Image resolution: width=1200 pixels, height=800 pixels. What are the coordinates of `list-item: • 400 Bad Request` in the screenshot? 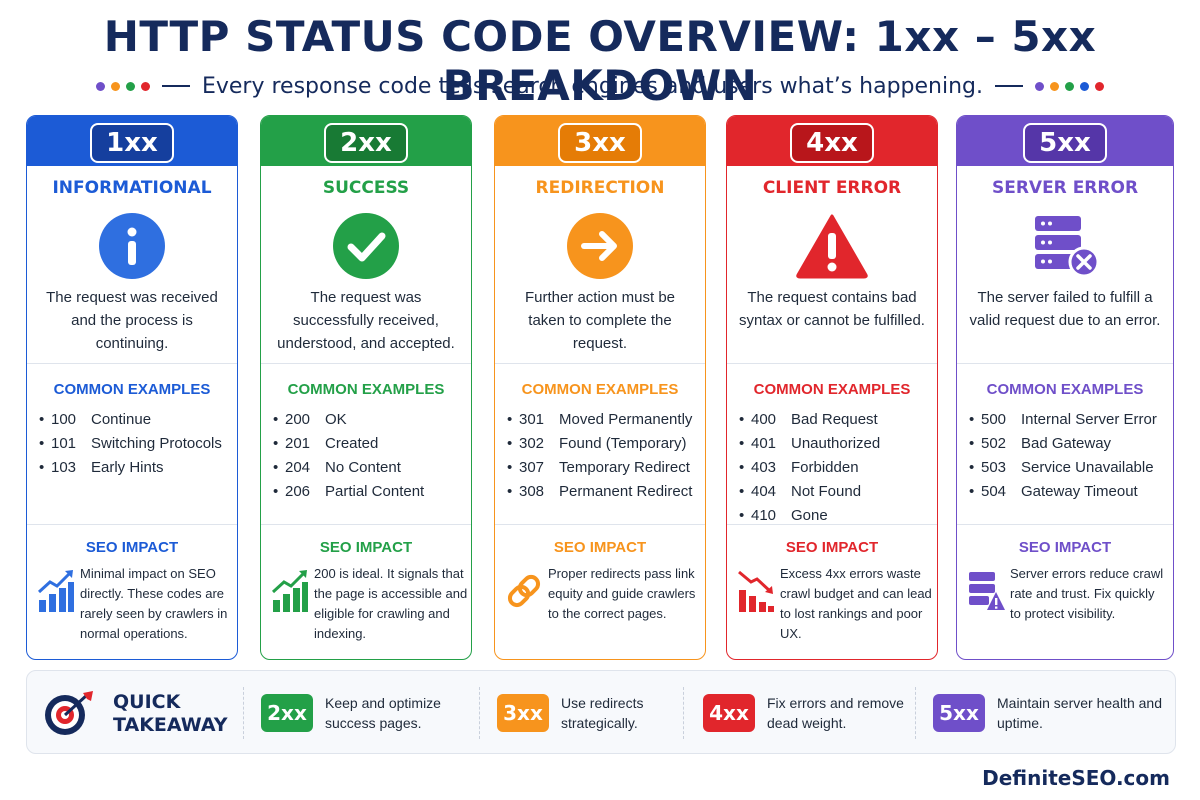 It's located at (808, 419).